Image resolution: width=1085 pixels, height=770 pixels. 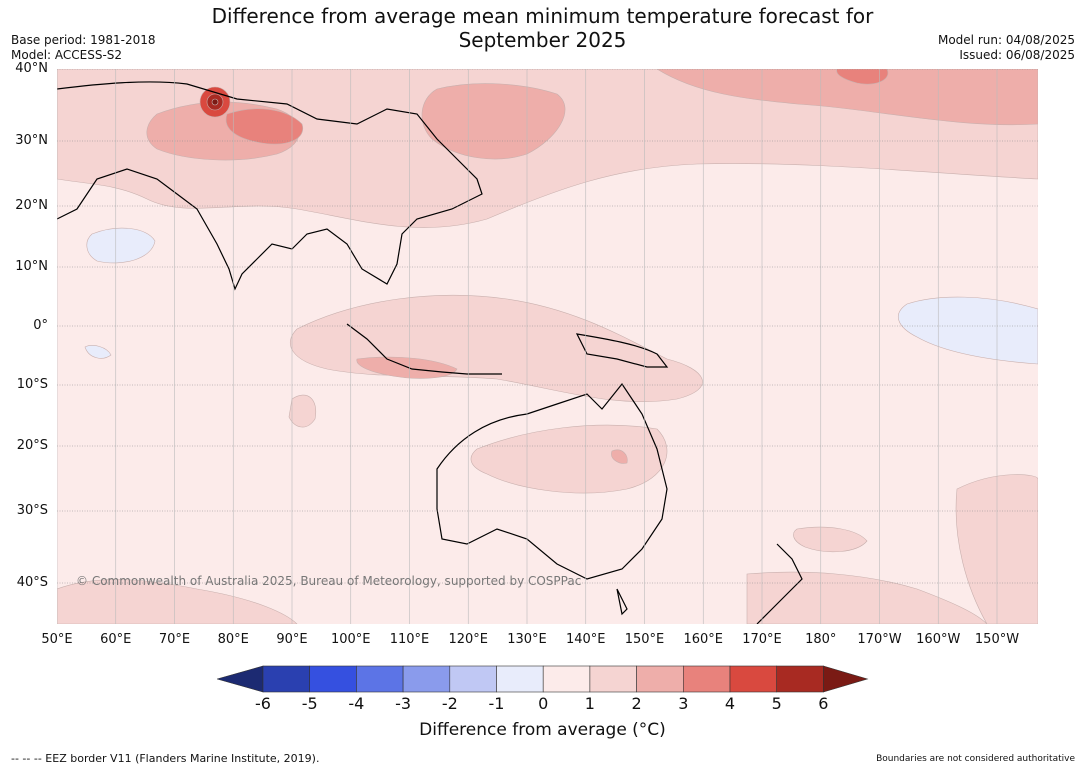 I want to click on base-period-info: Base period: 1981-2018 Model: ACCESS-S2, so click(x=83, y=48).